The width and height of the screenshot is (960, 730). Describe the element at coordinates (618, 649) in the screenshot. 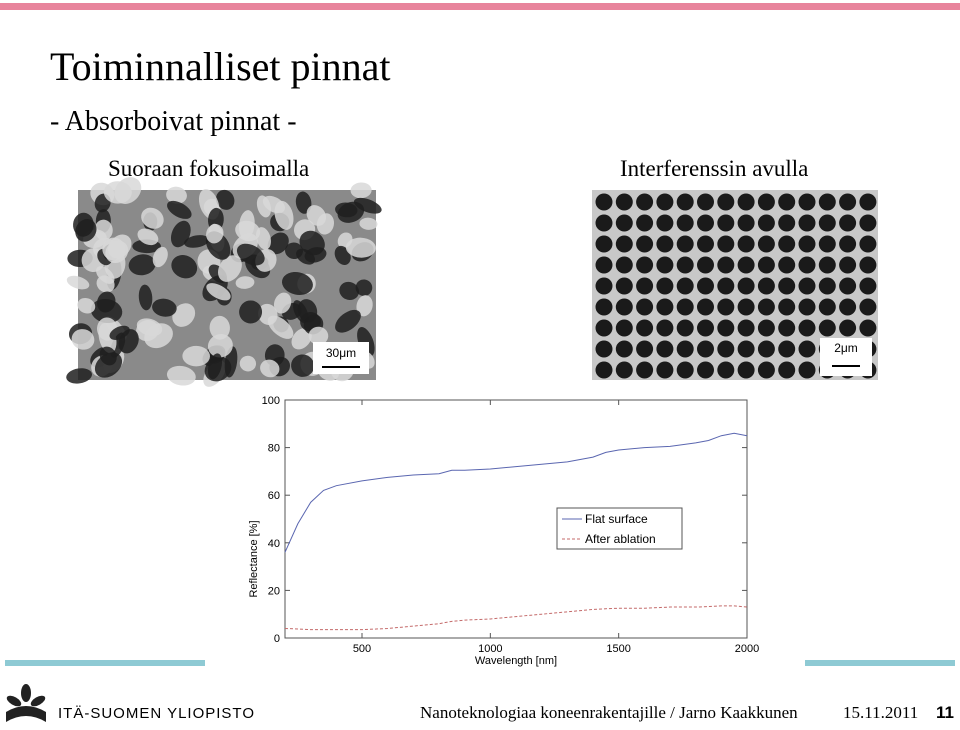

I see `x-tick-label: 1500` at that location.